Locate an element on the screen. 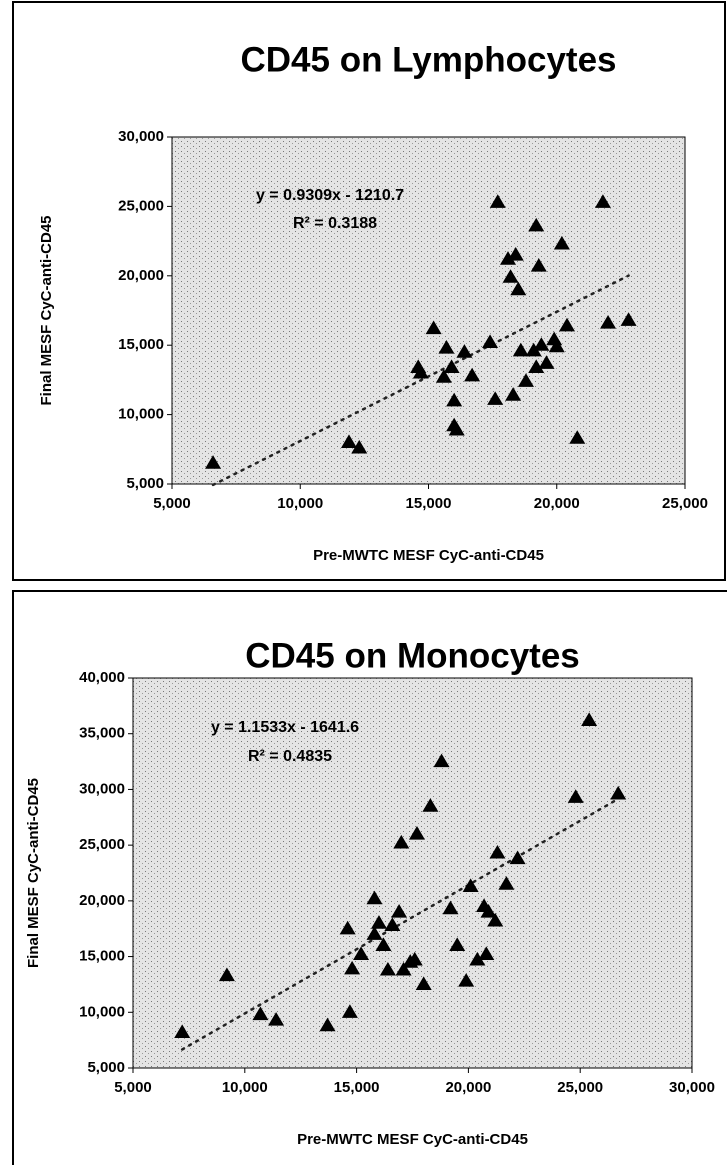 The width and height of the screenshot is (727, 1165). y-tick-label: 35,000 is located at coordinates (102, 733).